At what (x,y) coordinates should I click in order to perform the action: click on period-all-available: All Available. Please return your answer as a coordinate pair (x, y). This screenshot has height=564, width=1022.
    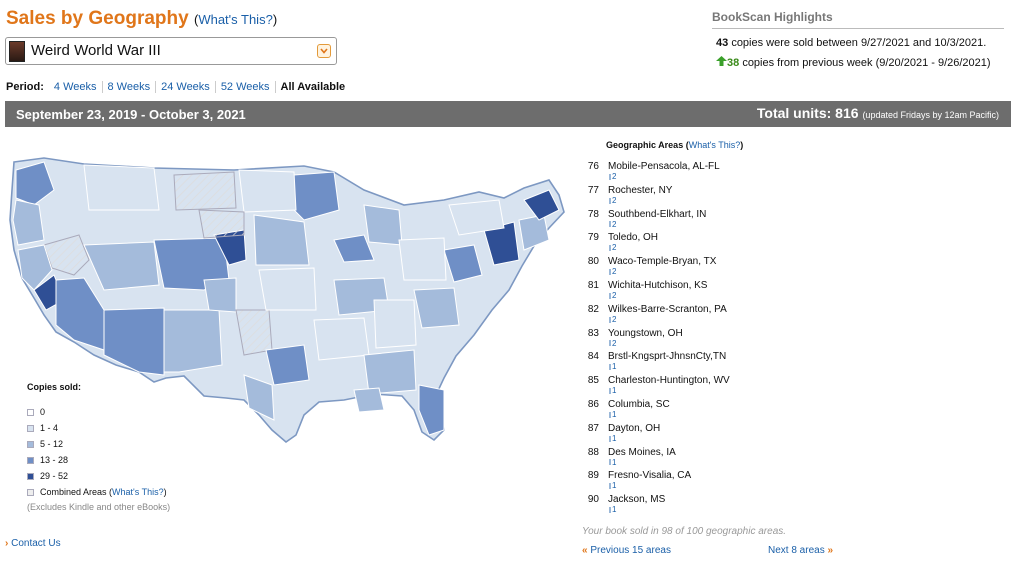
    Looking at the image, I should click on (313, 87).